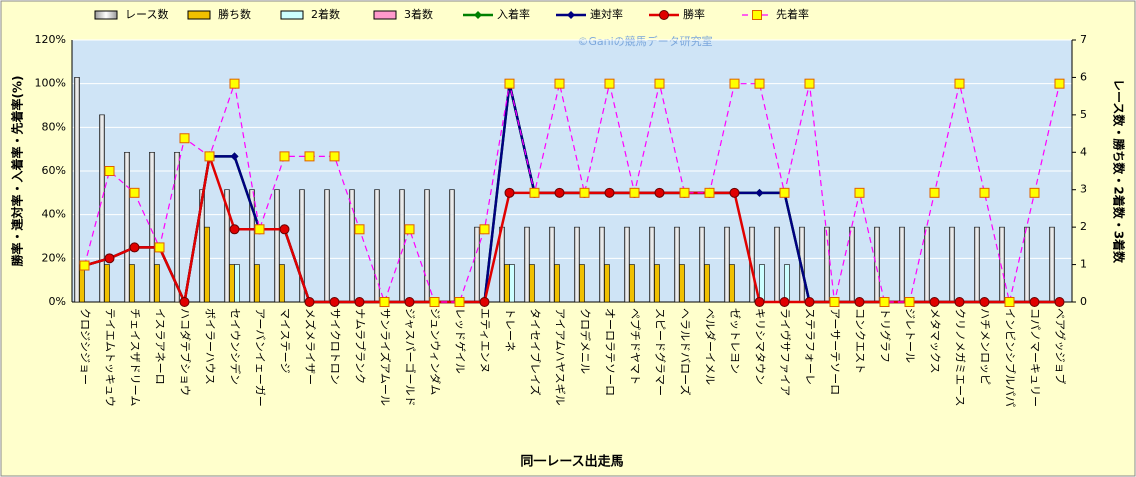 Image resolution: width=1136 pixels, height=477 pixels. Describe the element at coordinates (571, 462) in the screenshot. I see `x-axis-title: 同一レース出走馬` at that location.